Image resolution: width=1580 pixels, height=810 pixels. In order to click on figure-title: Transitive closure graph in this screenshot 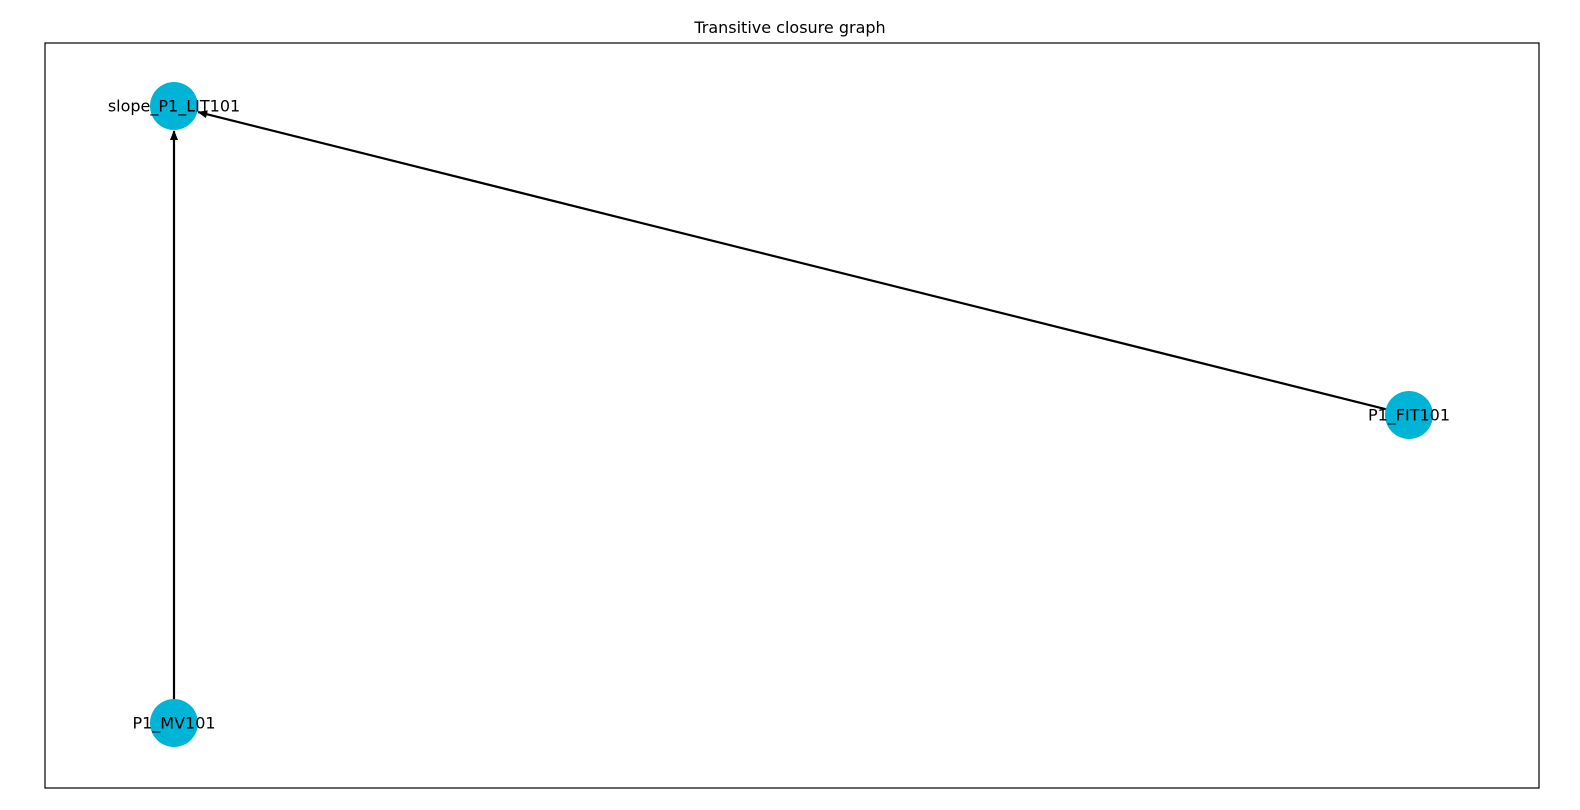, I will do `click(789, 27)`.